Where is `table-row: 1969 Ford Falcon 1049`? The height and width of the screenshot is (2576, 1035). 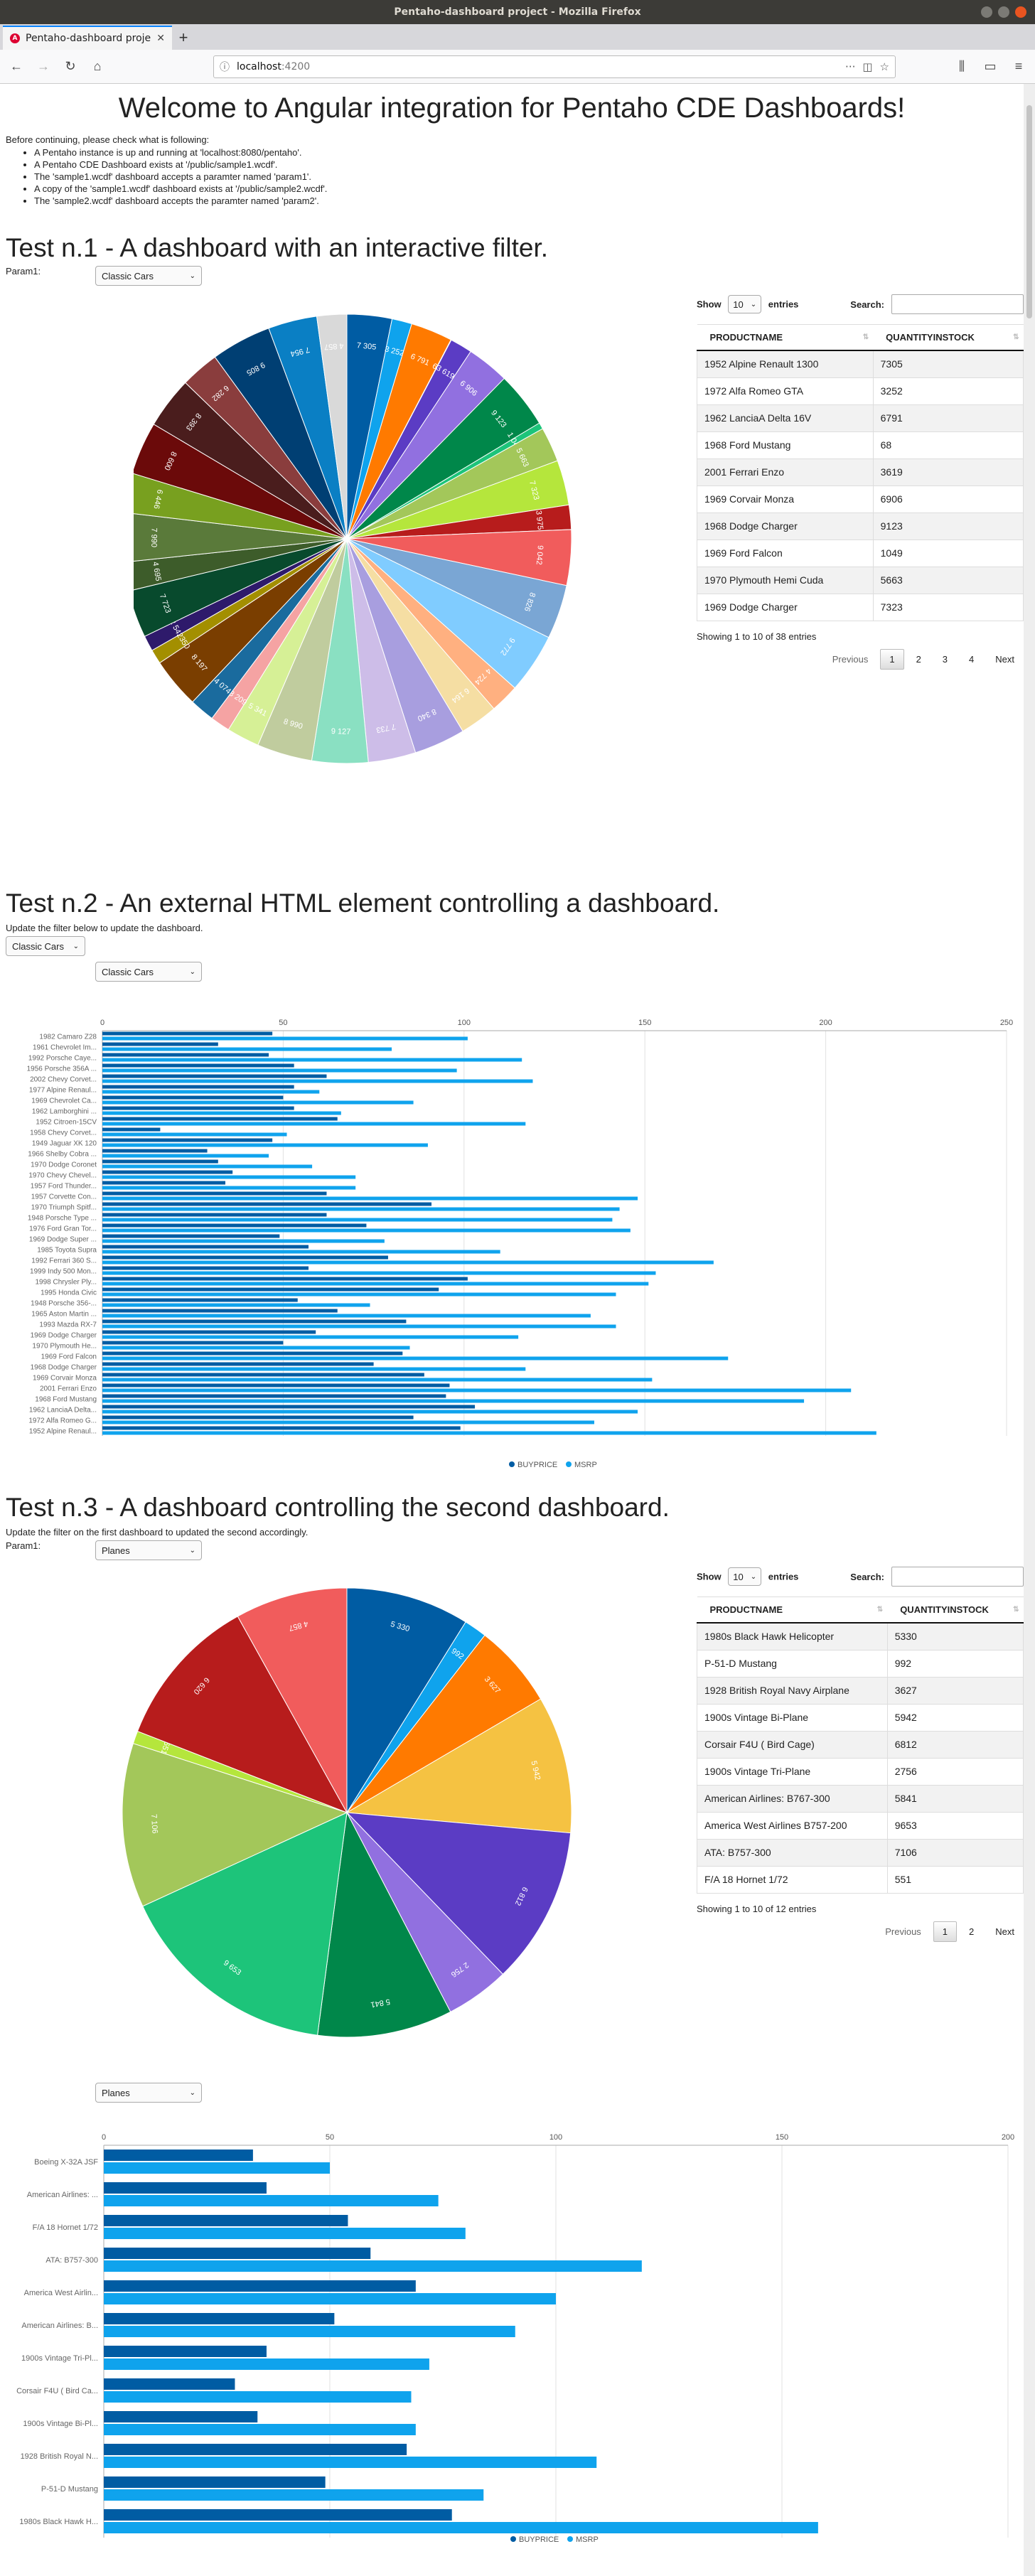 table-row: 1969 Ford Falcon 1049 is located at coordinates (860, 553).